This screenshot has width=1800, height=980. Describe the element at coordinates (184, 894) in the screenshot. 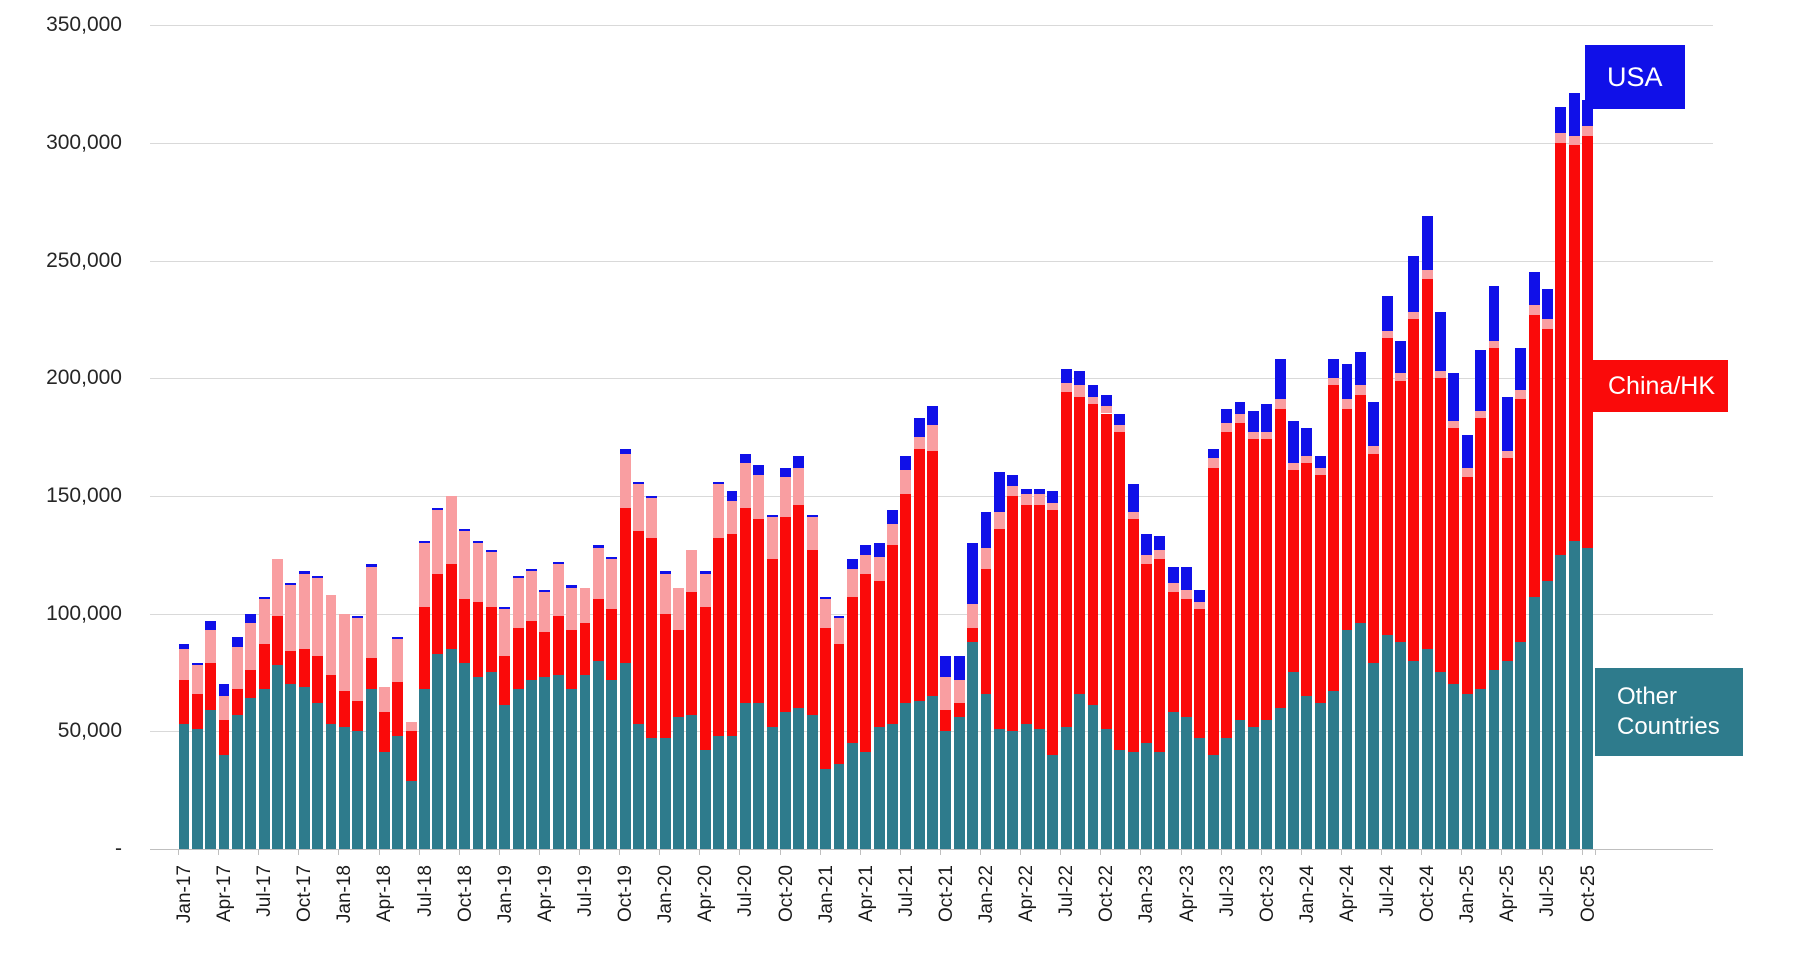

I see `x-axis-label-jan-17: Jan-17` at that location.